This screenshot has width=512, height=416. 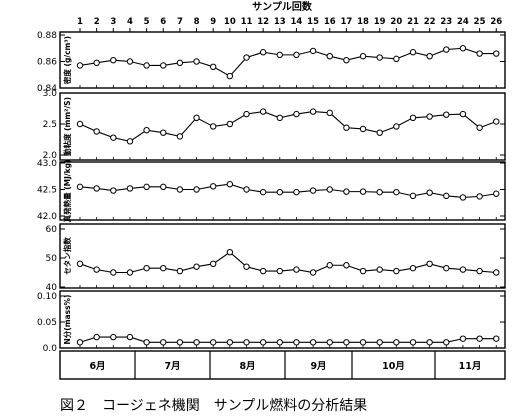 What do you see at coordinates (47, 191) in the screenshot?
I see `y-tick-label: 42.5` at bounding box center [47, 191].